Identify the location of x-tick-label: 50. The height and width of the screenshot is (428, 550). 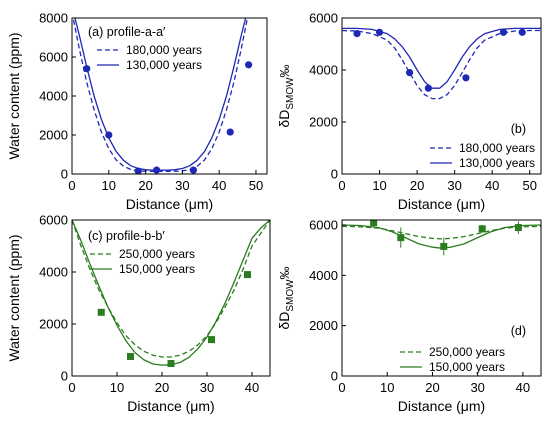
(256, 185).